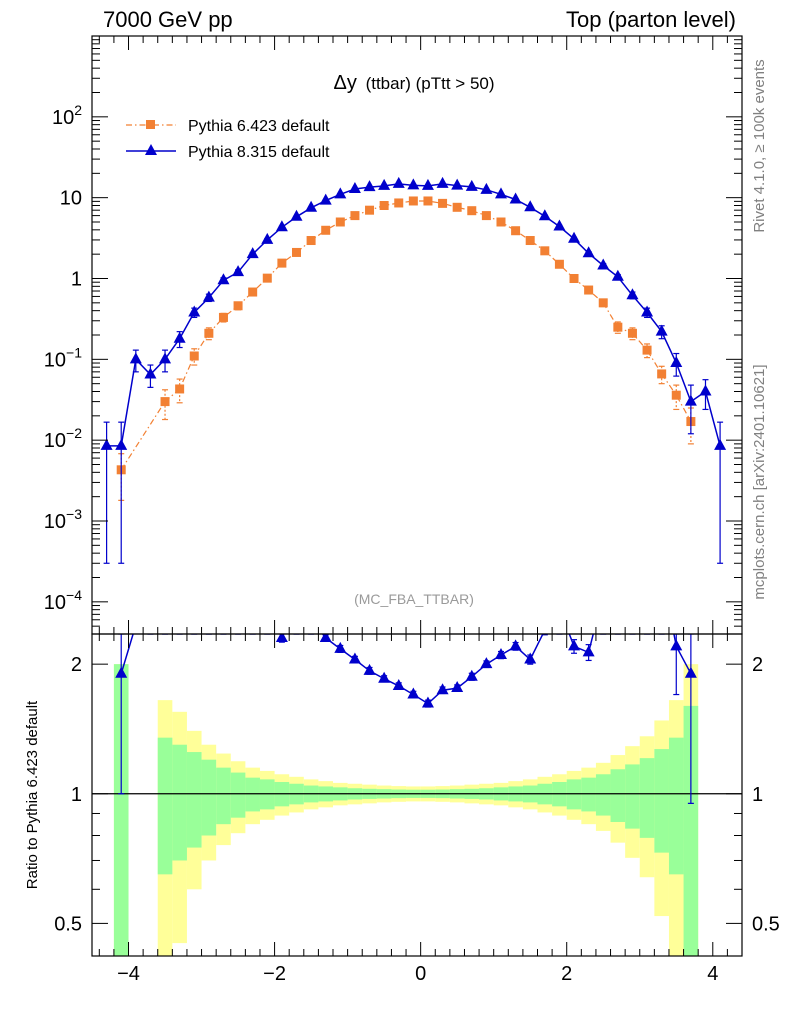 The height and width of the screenshot is (1024, 786). I want to click on plot-title: Δy (ttbar) (pTtt > 50), so click(413, 83).